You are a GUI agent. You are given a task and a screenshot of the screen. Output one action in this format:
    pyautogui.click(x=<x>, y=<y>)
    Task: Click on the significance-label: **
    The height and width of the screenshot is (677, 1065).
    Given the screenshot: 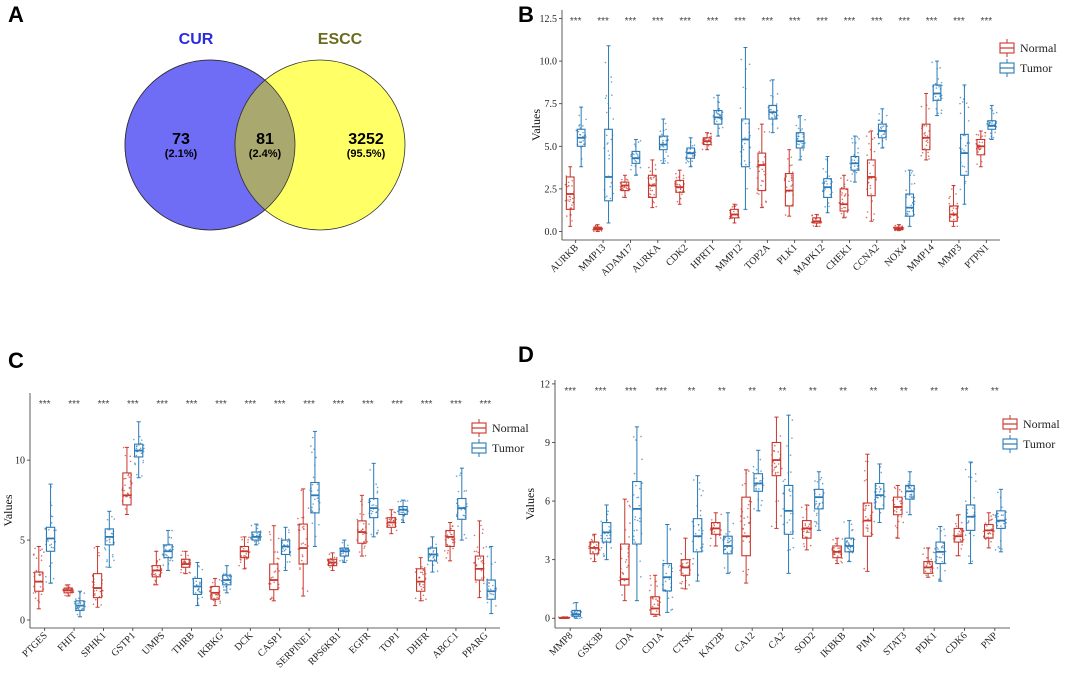 What is the action you would take?
    pyautogui.click(x=934, y=391)
    